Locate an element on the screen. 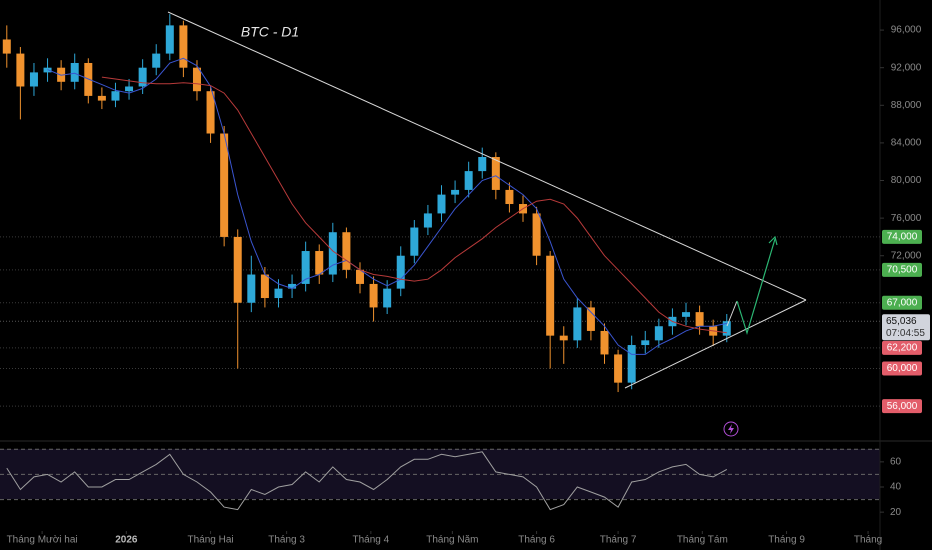 The image size is (932, 550). countdown-label: 07:04:55 is located at coordinates (905, 333).